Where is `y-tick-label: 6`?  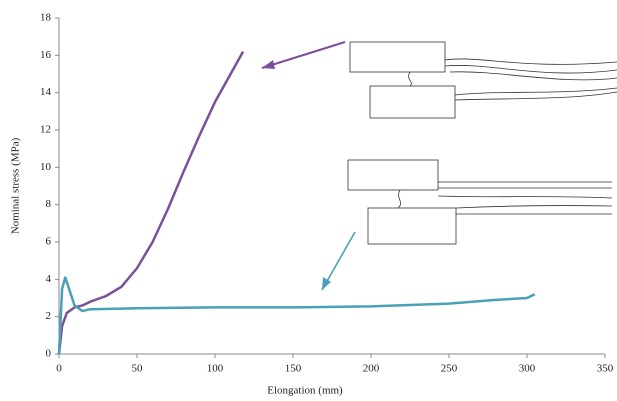 y-tick-label: 6 is located at coordinates (49, 242).